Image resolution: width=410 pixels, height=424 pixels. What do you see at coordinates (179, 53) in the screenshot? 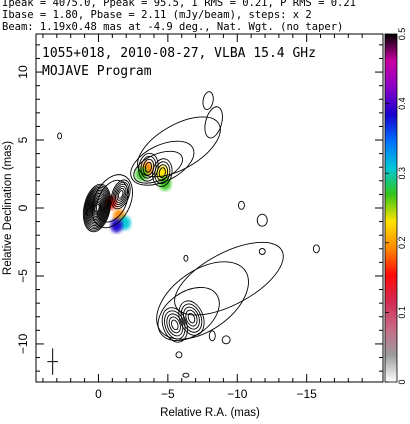
I see `map-title: 1055+018, 2010-08-27, VLBA 15.4 GHz` at bounding box center [179, 53].